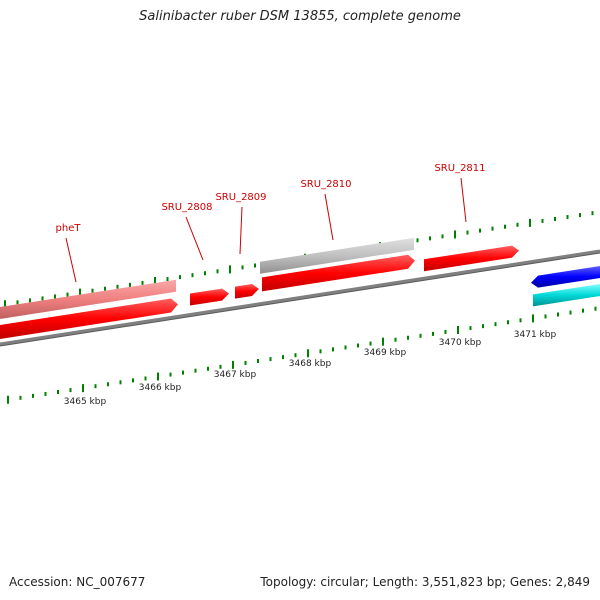 This screenshot has width=600, height=600. What do you see at coordinates (459, 168) in the screenshot?
I see `gene-label: SRU_2811` at bounding box center [459, 168].